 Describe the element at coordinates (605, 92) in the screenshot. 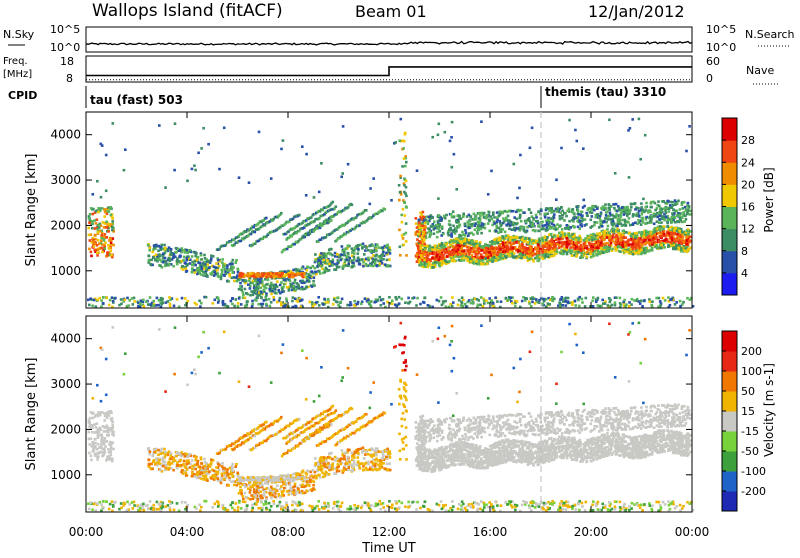

I see `cpid-mode-2: themis (tau) 3310` at that location.